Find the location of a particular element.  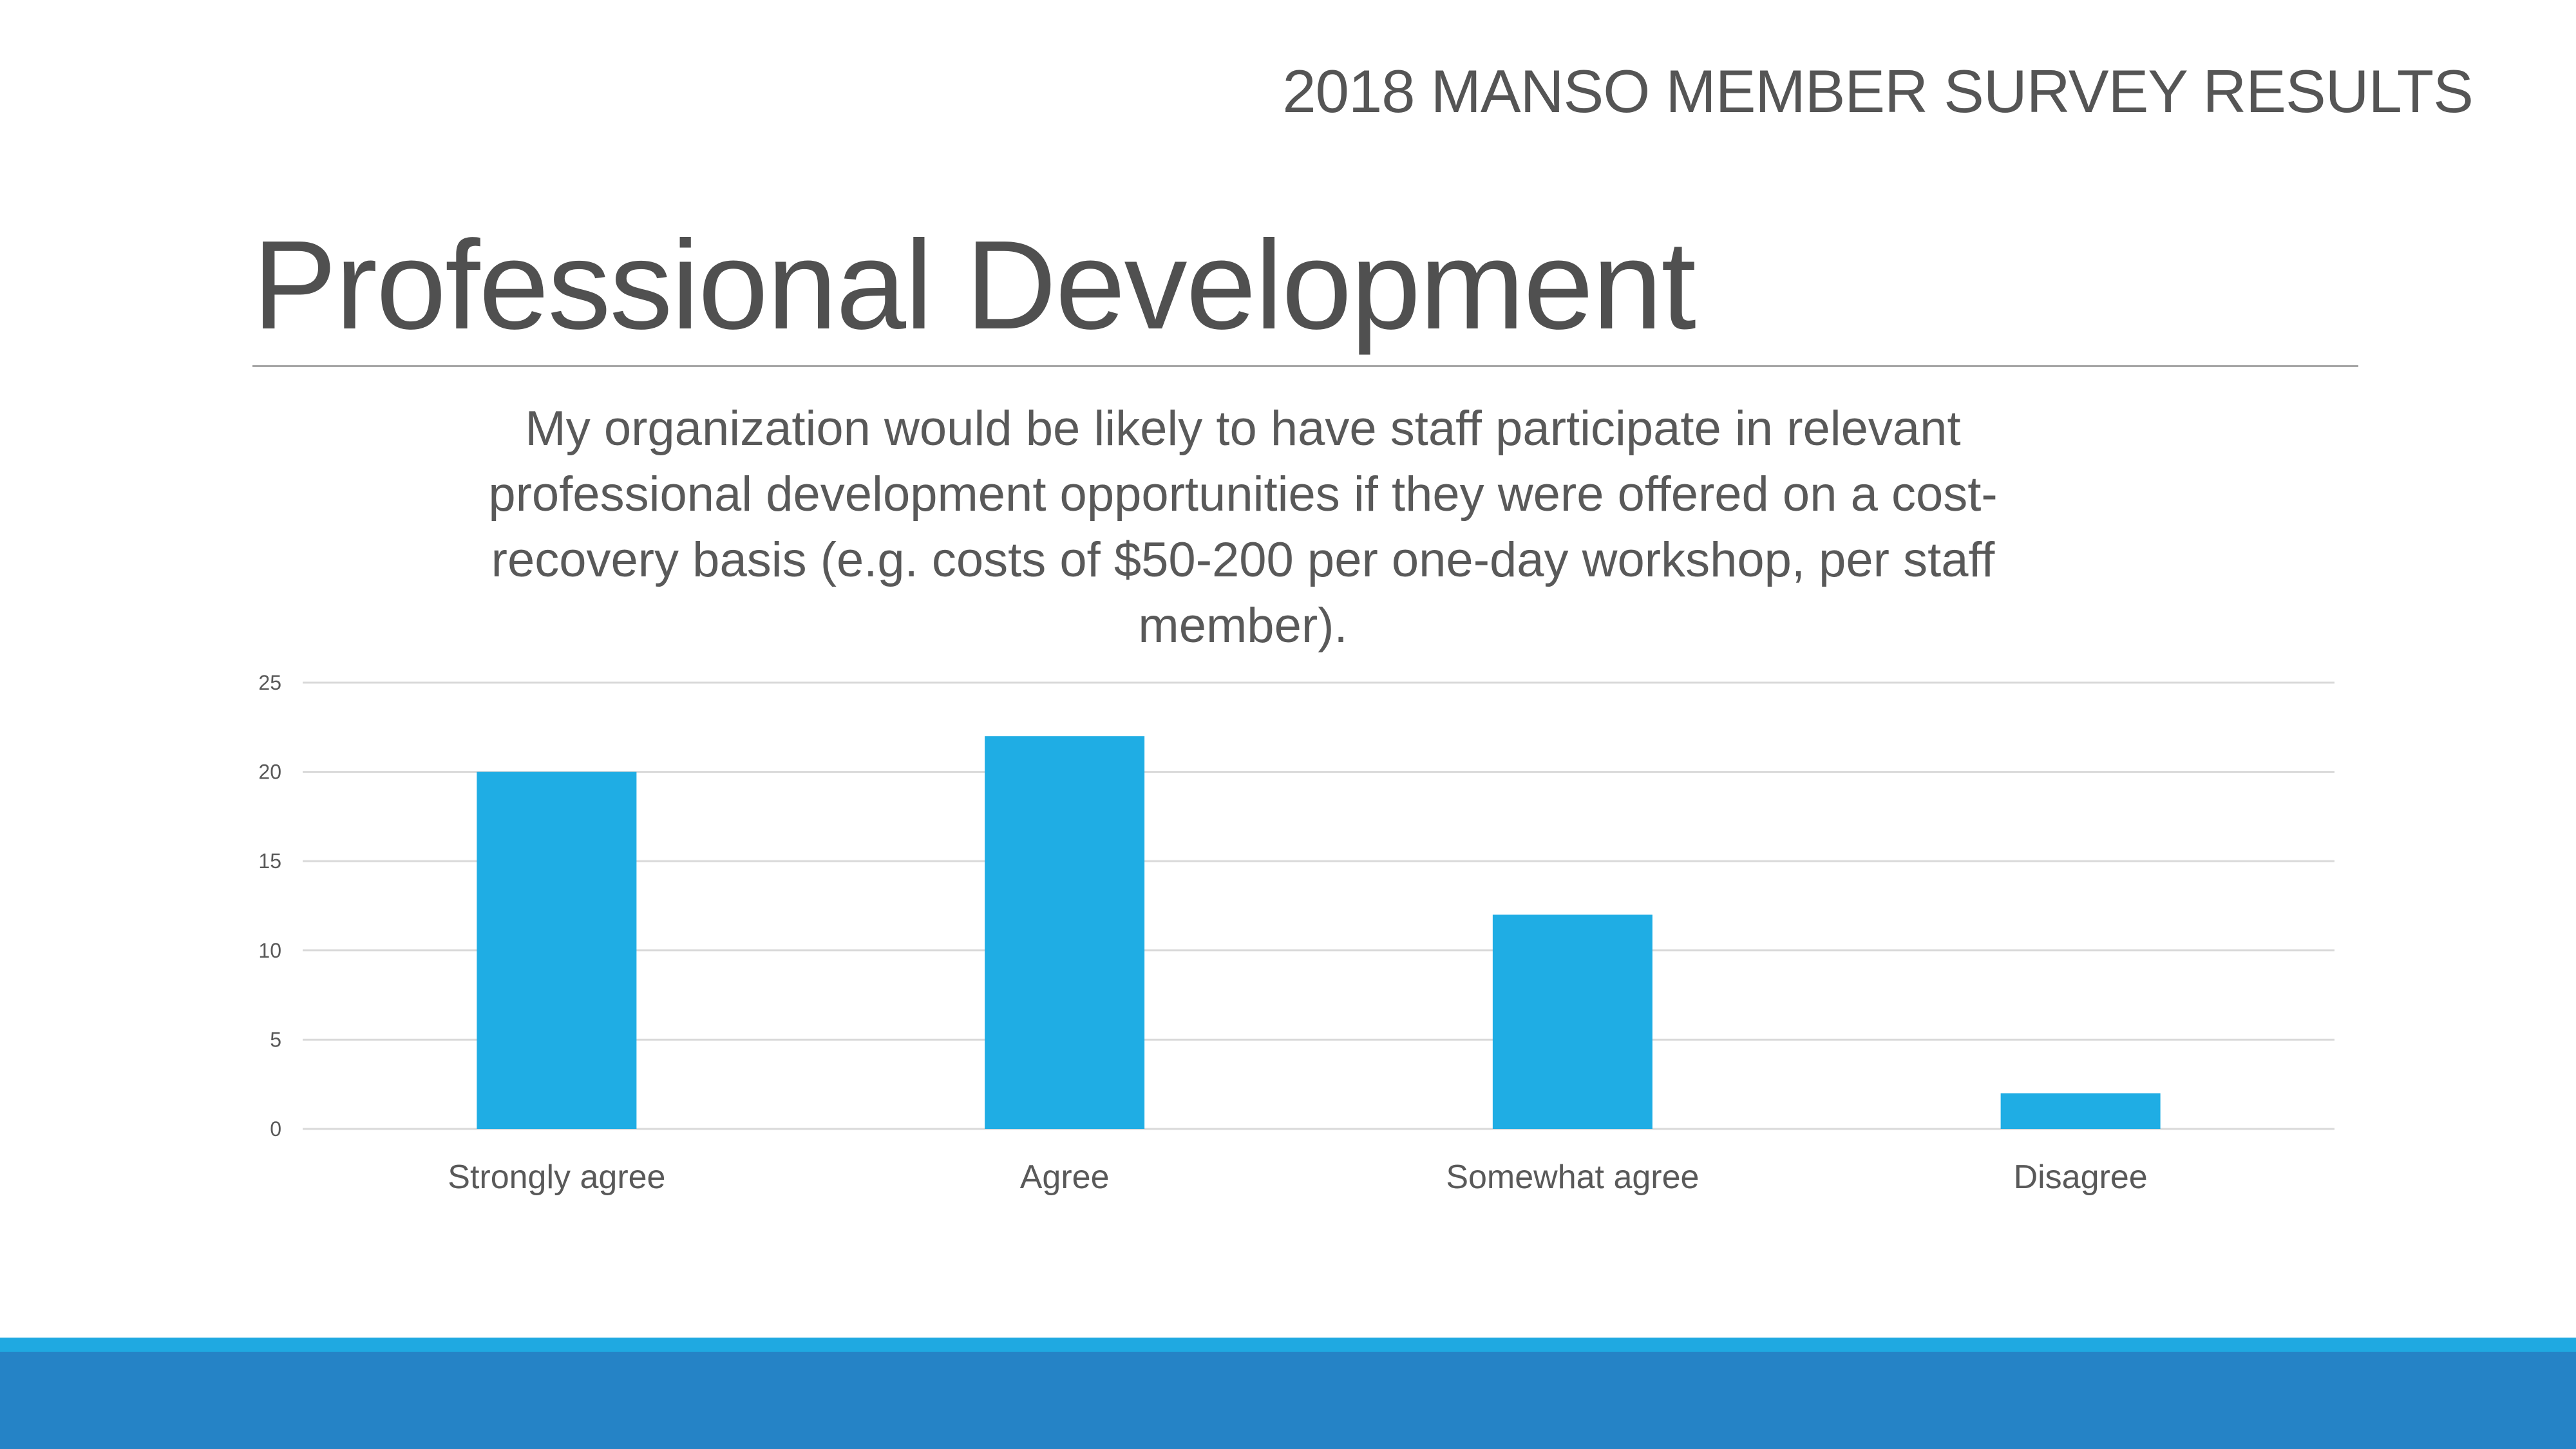

chart-title-line-4: member). is located at coordinates (1243, 625).